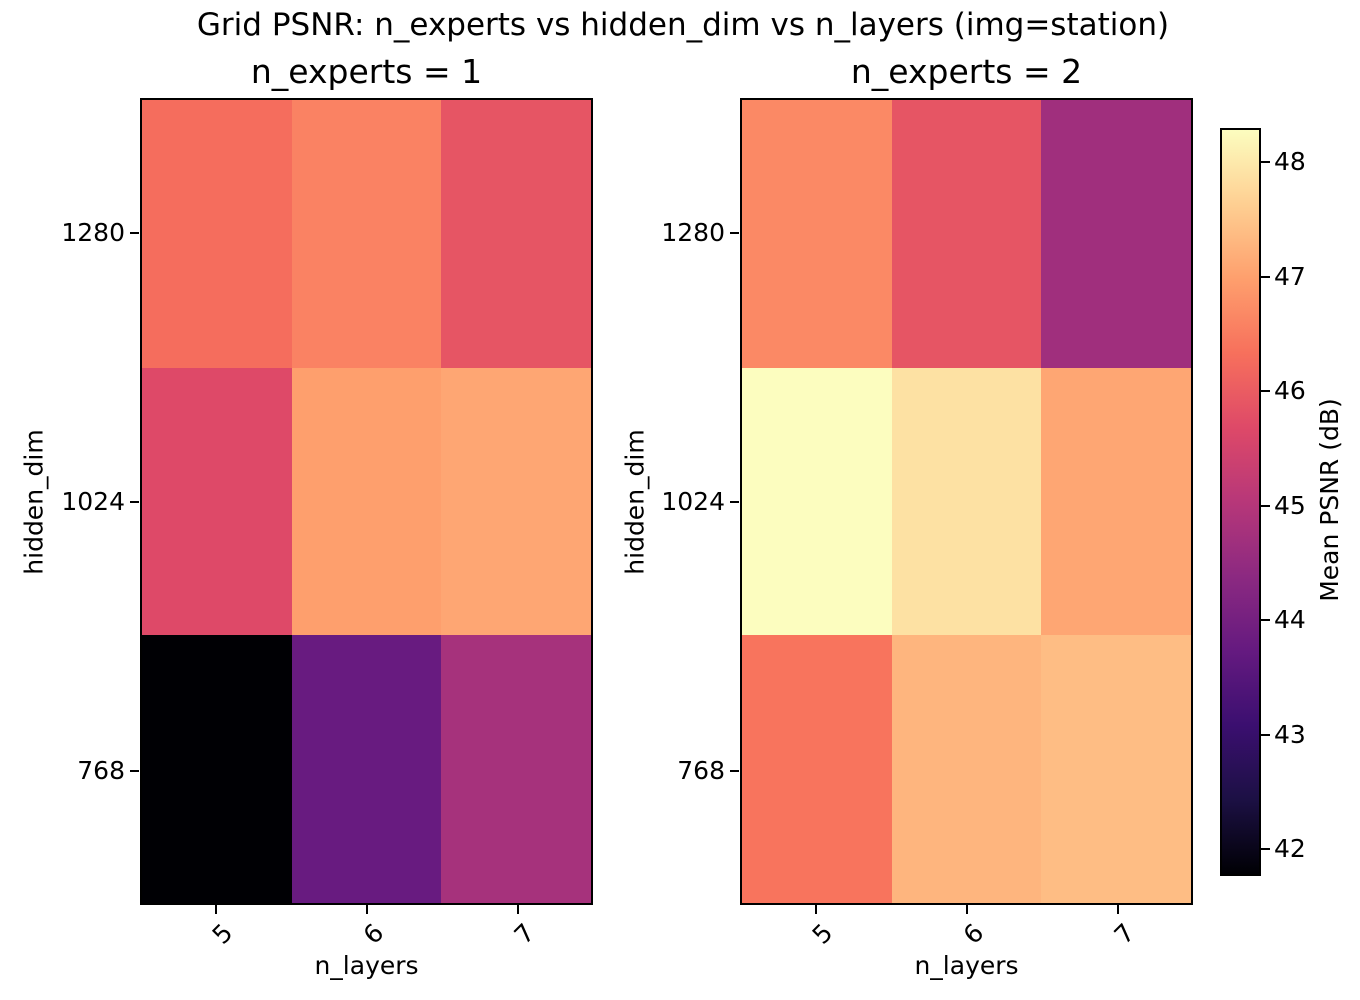 The height and width of the screenshot is (1000, 1360). I want to click on colorbar-tick-label: 48, so click(1290, 162).